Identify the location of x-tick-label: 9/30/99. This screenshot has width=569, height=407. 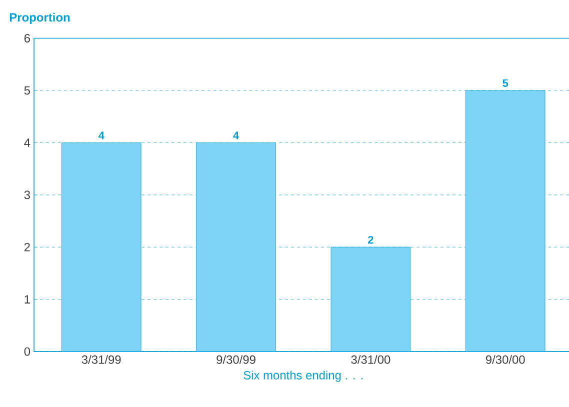
(236, 359).